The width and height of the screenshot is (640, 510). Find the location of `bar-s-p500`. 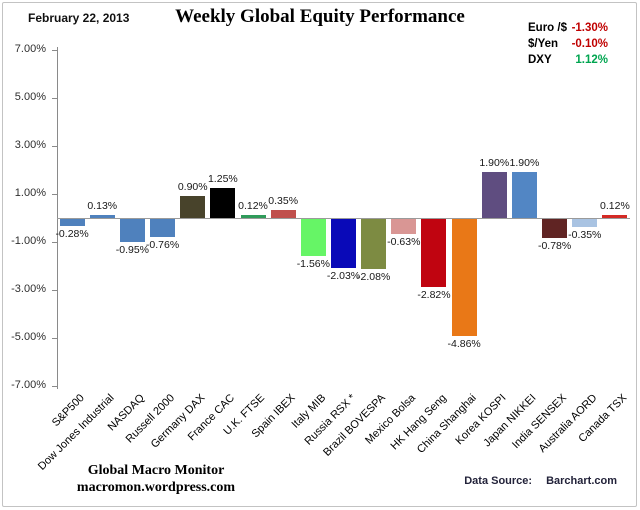

bar-s-p500 is located at coordinates (72, 222).